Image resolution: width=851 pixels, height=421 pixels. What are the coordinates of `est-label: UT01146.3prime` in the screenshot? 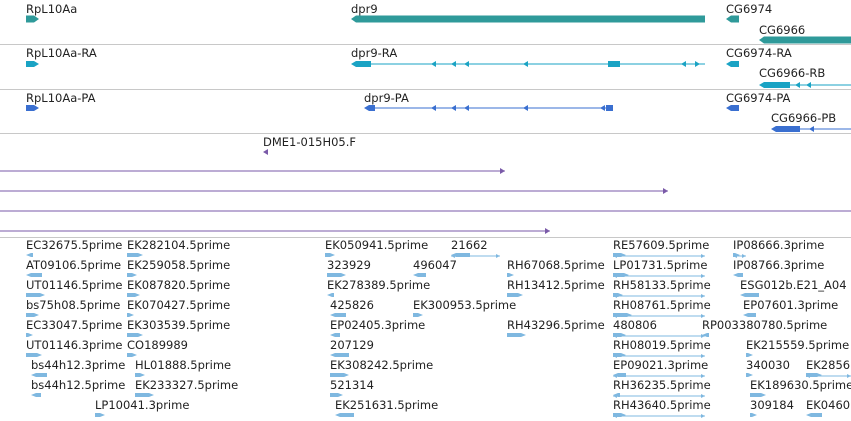 It's located at (74, 345).